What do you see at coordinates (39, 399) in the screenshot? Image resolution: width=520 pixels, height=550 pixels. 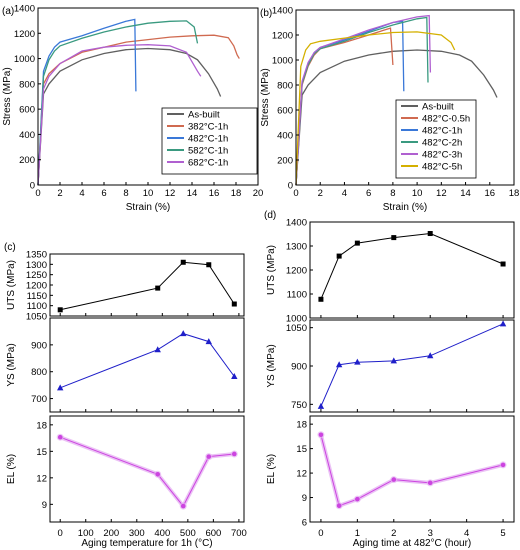 I see `y-tick-label-c-1-0: 700` at bounding box center [39, 399].